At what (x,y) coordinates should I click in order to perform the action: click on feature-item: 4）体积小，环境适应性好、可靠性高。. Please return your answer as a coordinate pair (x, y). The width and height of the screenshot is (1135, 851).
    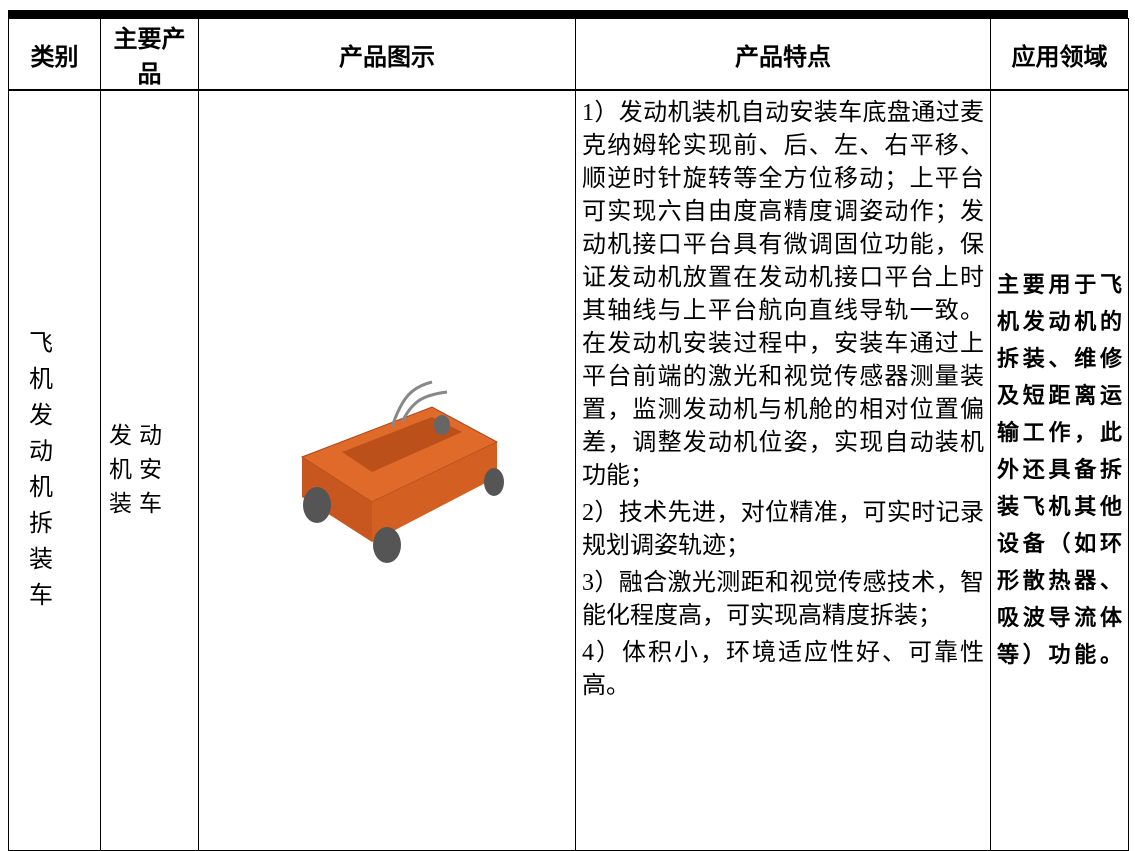
    Looking at the image, I should click on (783, 669).